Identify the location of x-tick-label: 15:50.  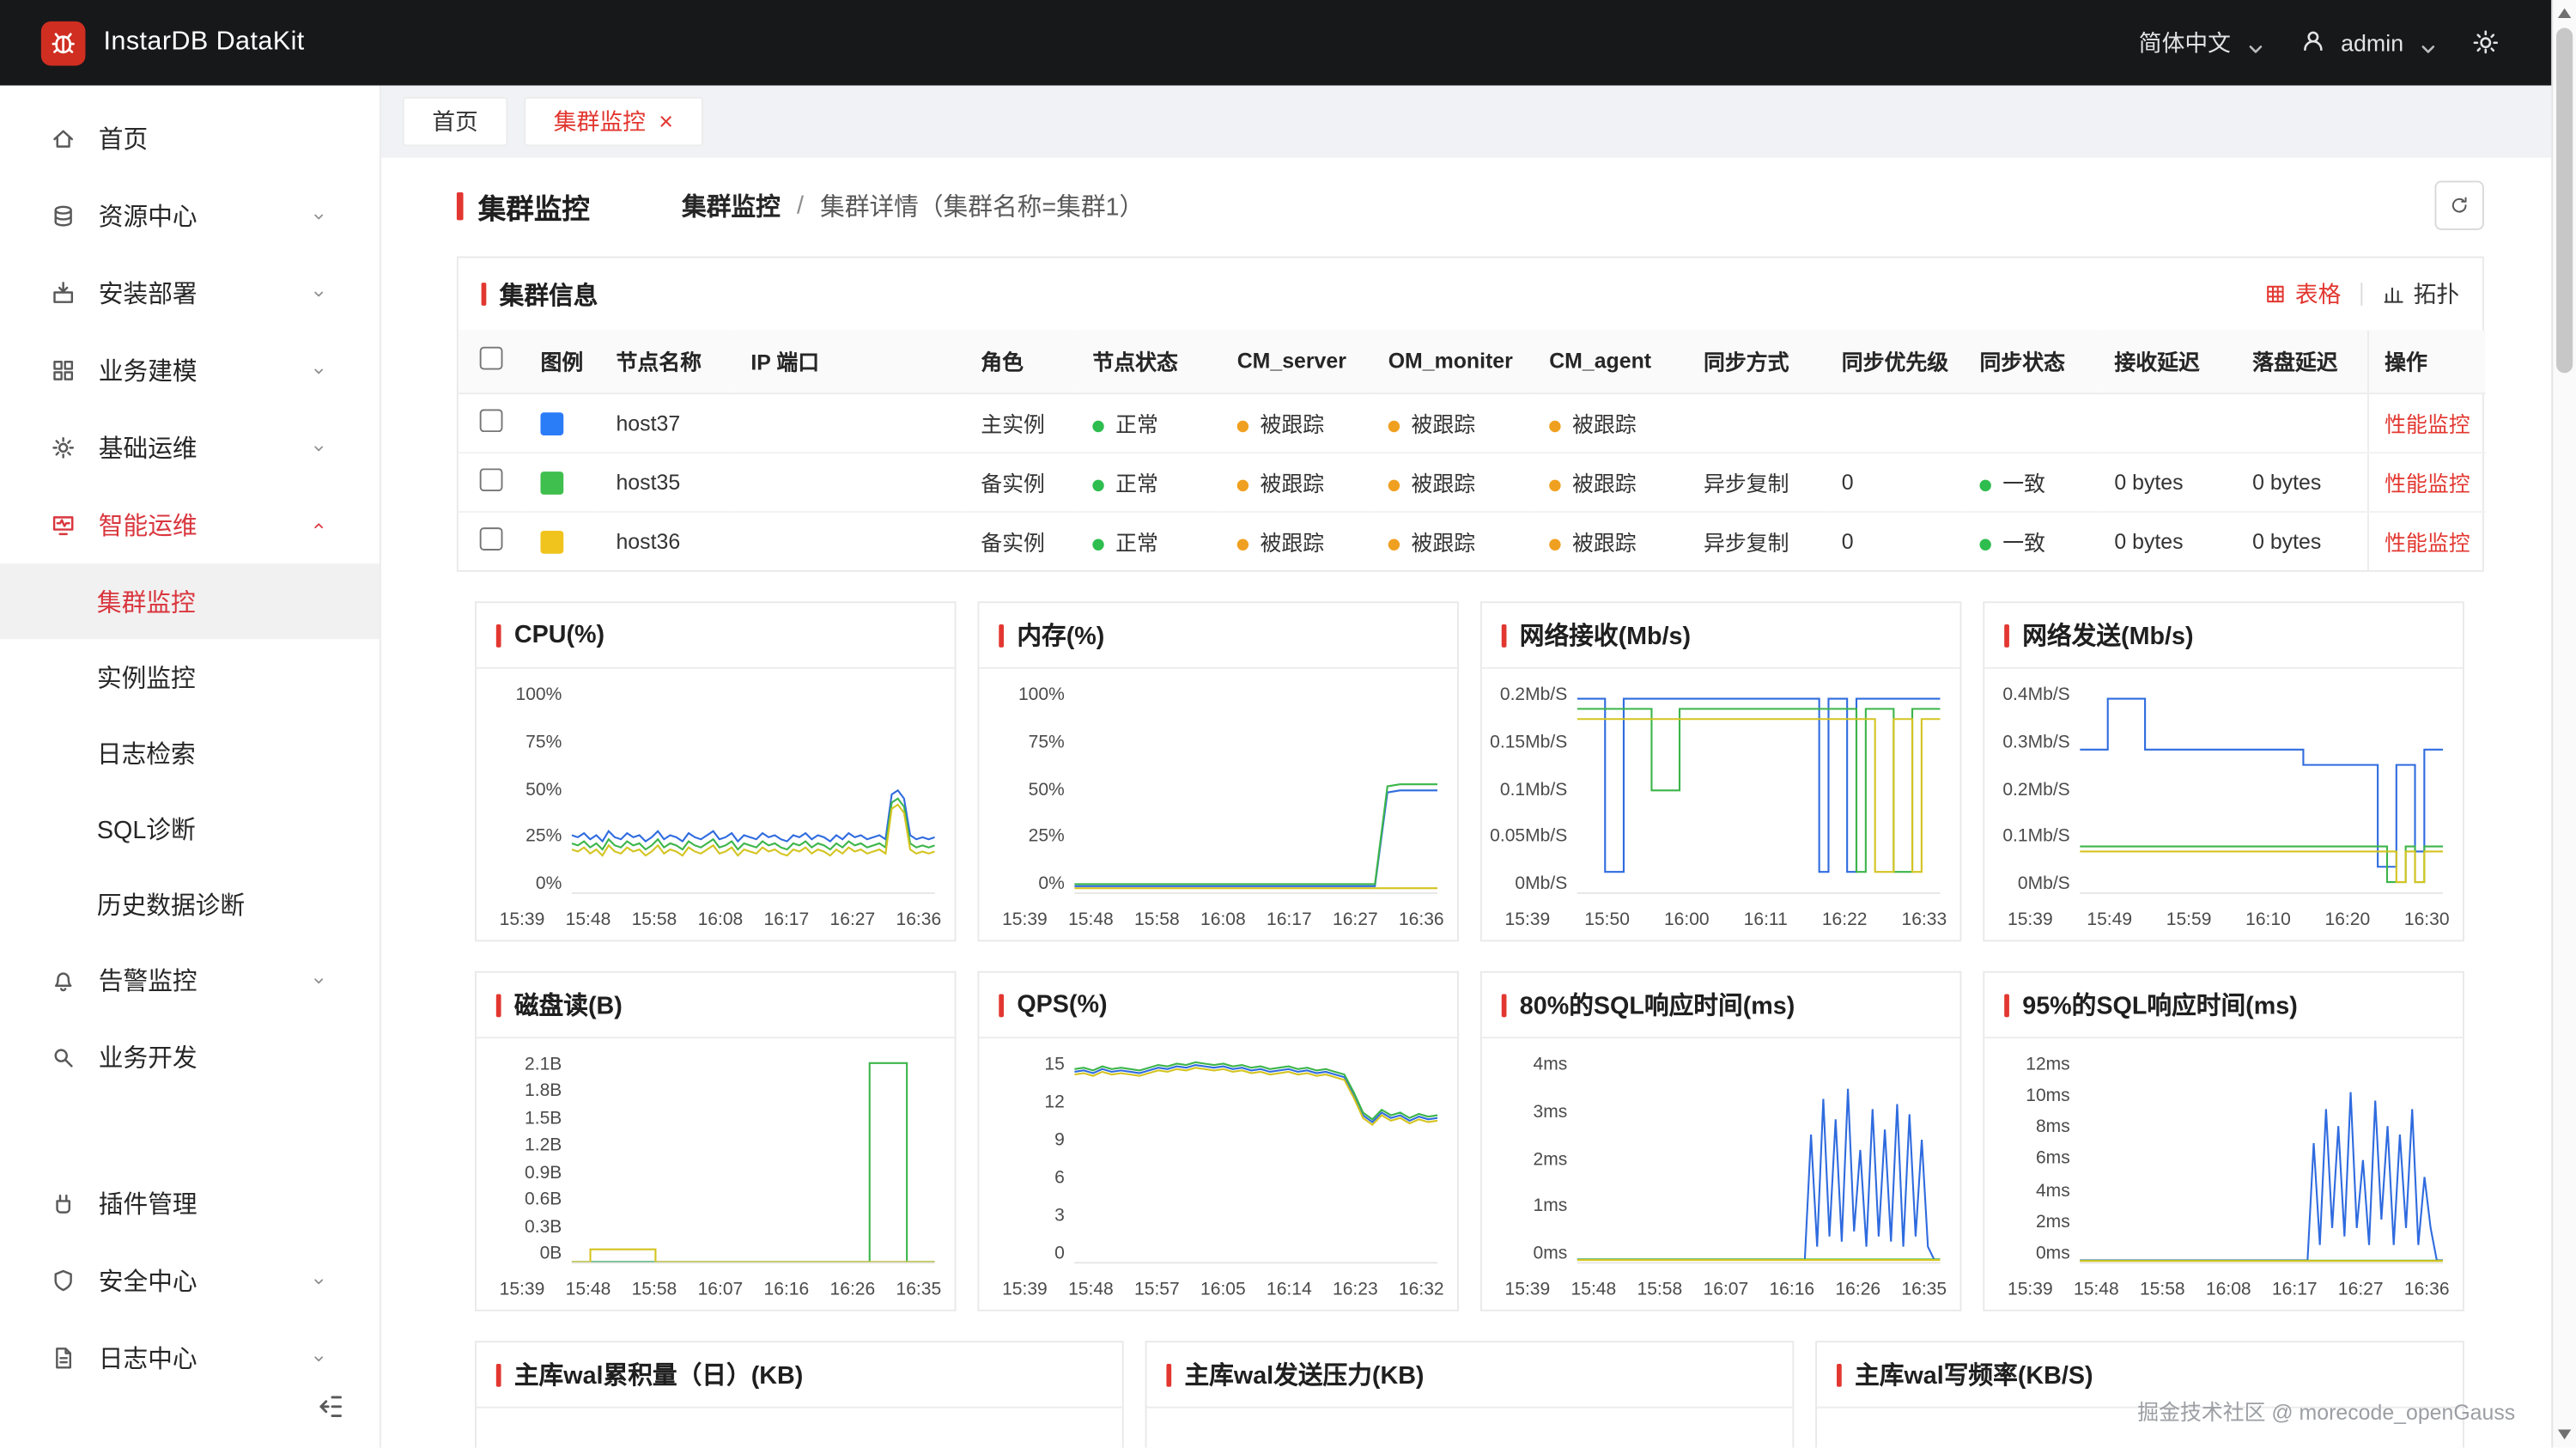
(1607, 920).